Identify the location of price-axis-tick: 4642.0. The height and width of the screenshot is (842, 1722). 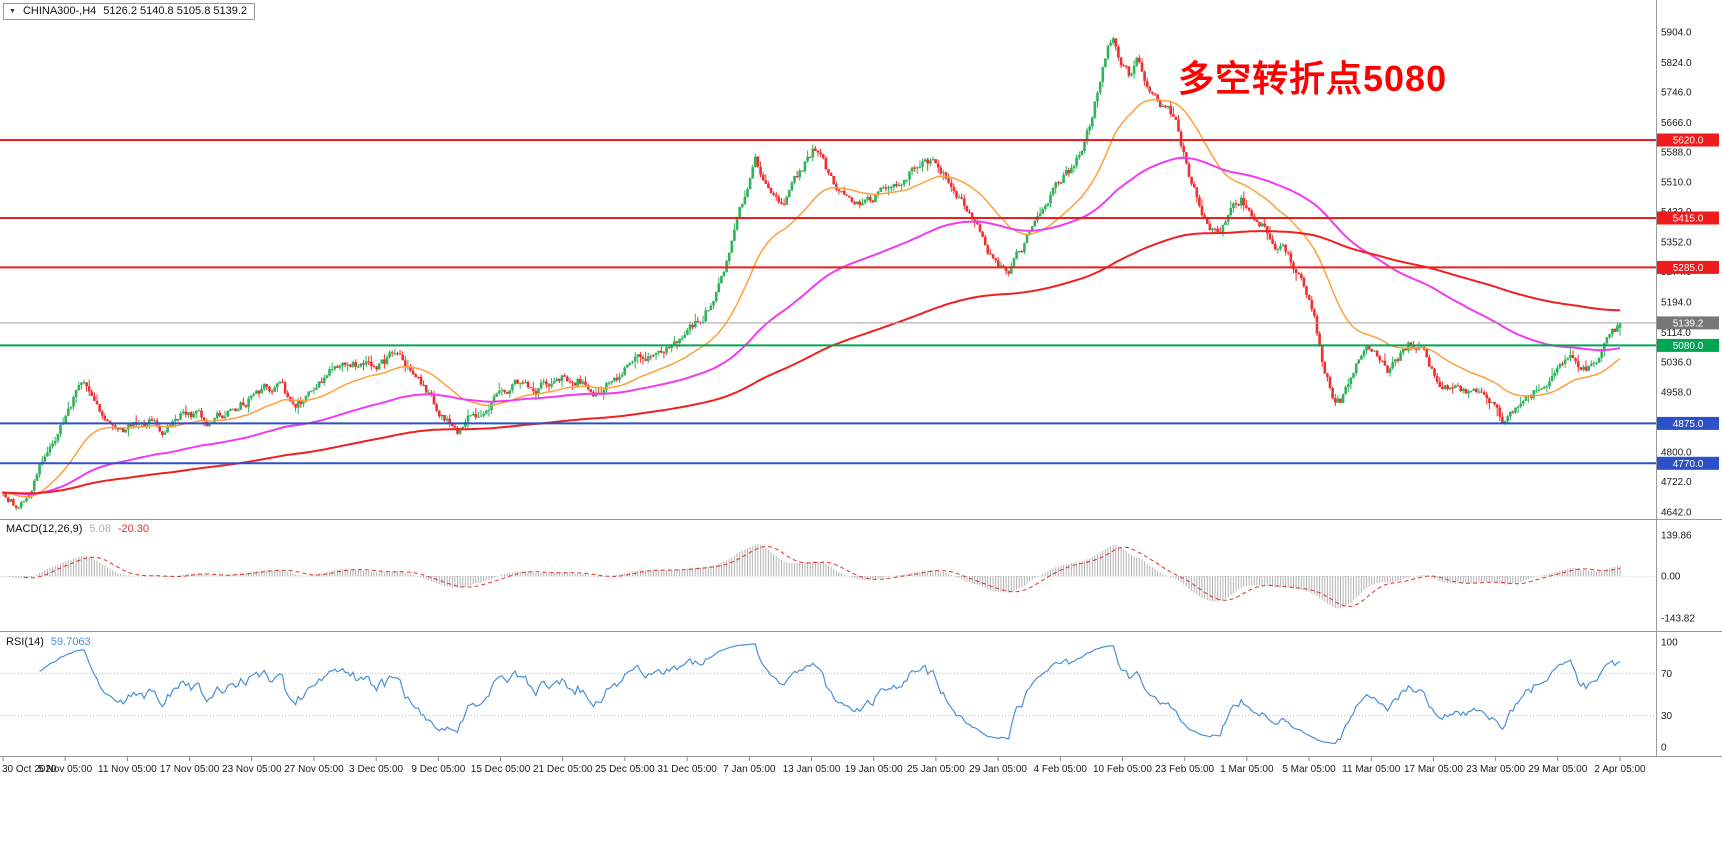
(1676, 513).